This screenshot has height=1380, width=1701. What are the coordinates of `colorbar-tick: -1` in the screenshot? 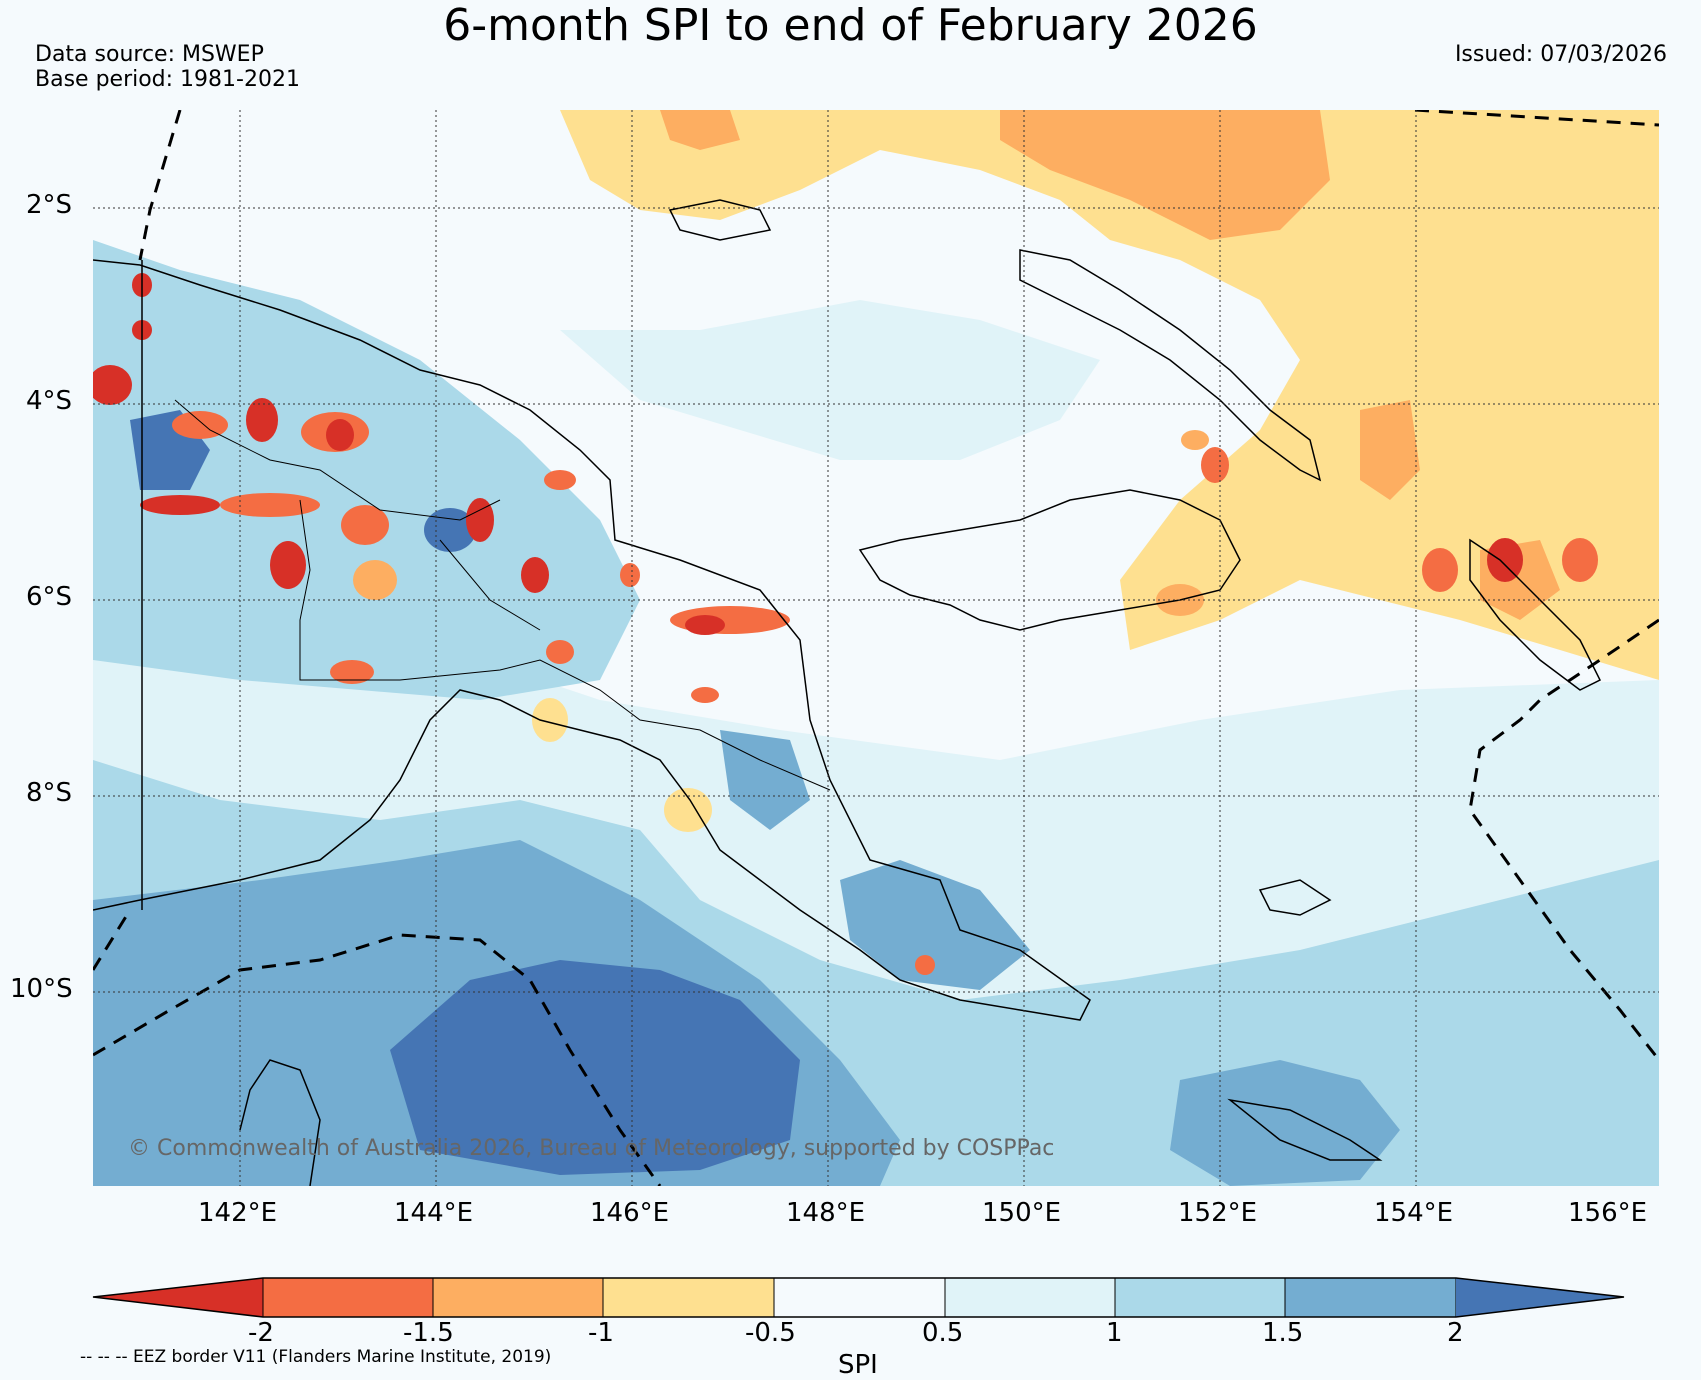 It's located at (601, 1333).